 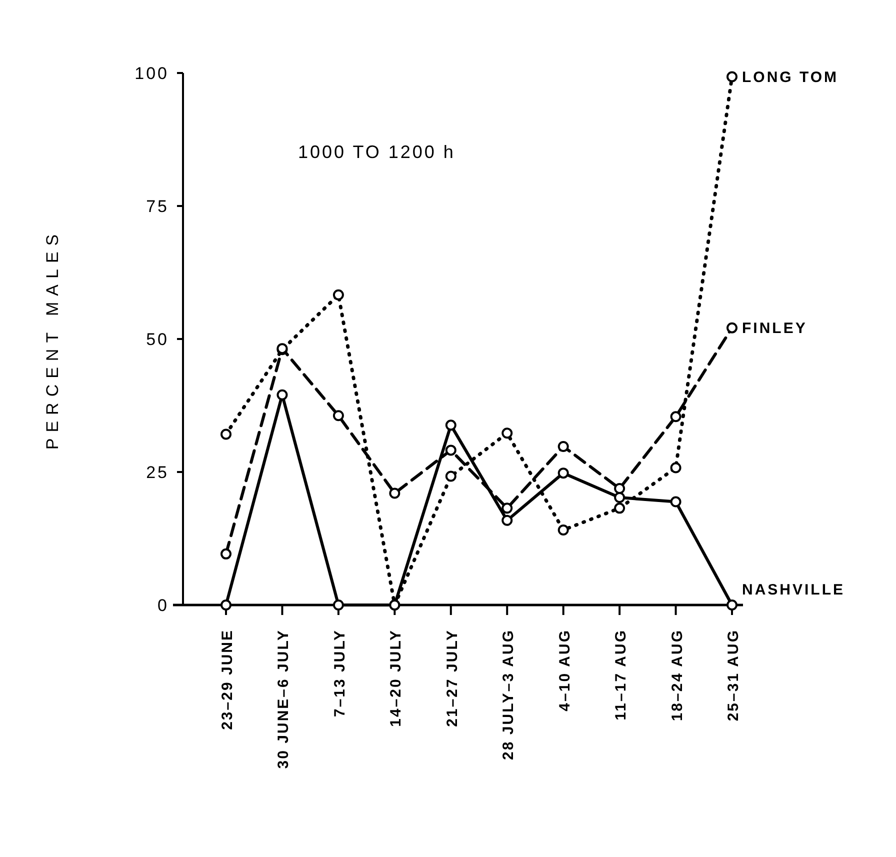 What do you see at coordinates (377, 152) in the screenshot?
I see `annotation: 1000 TO 1200 h` at bounding box center [377, 152].